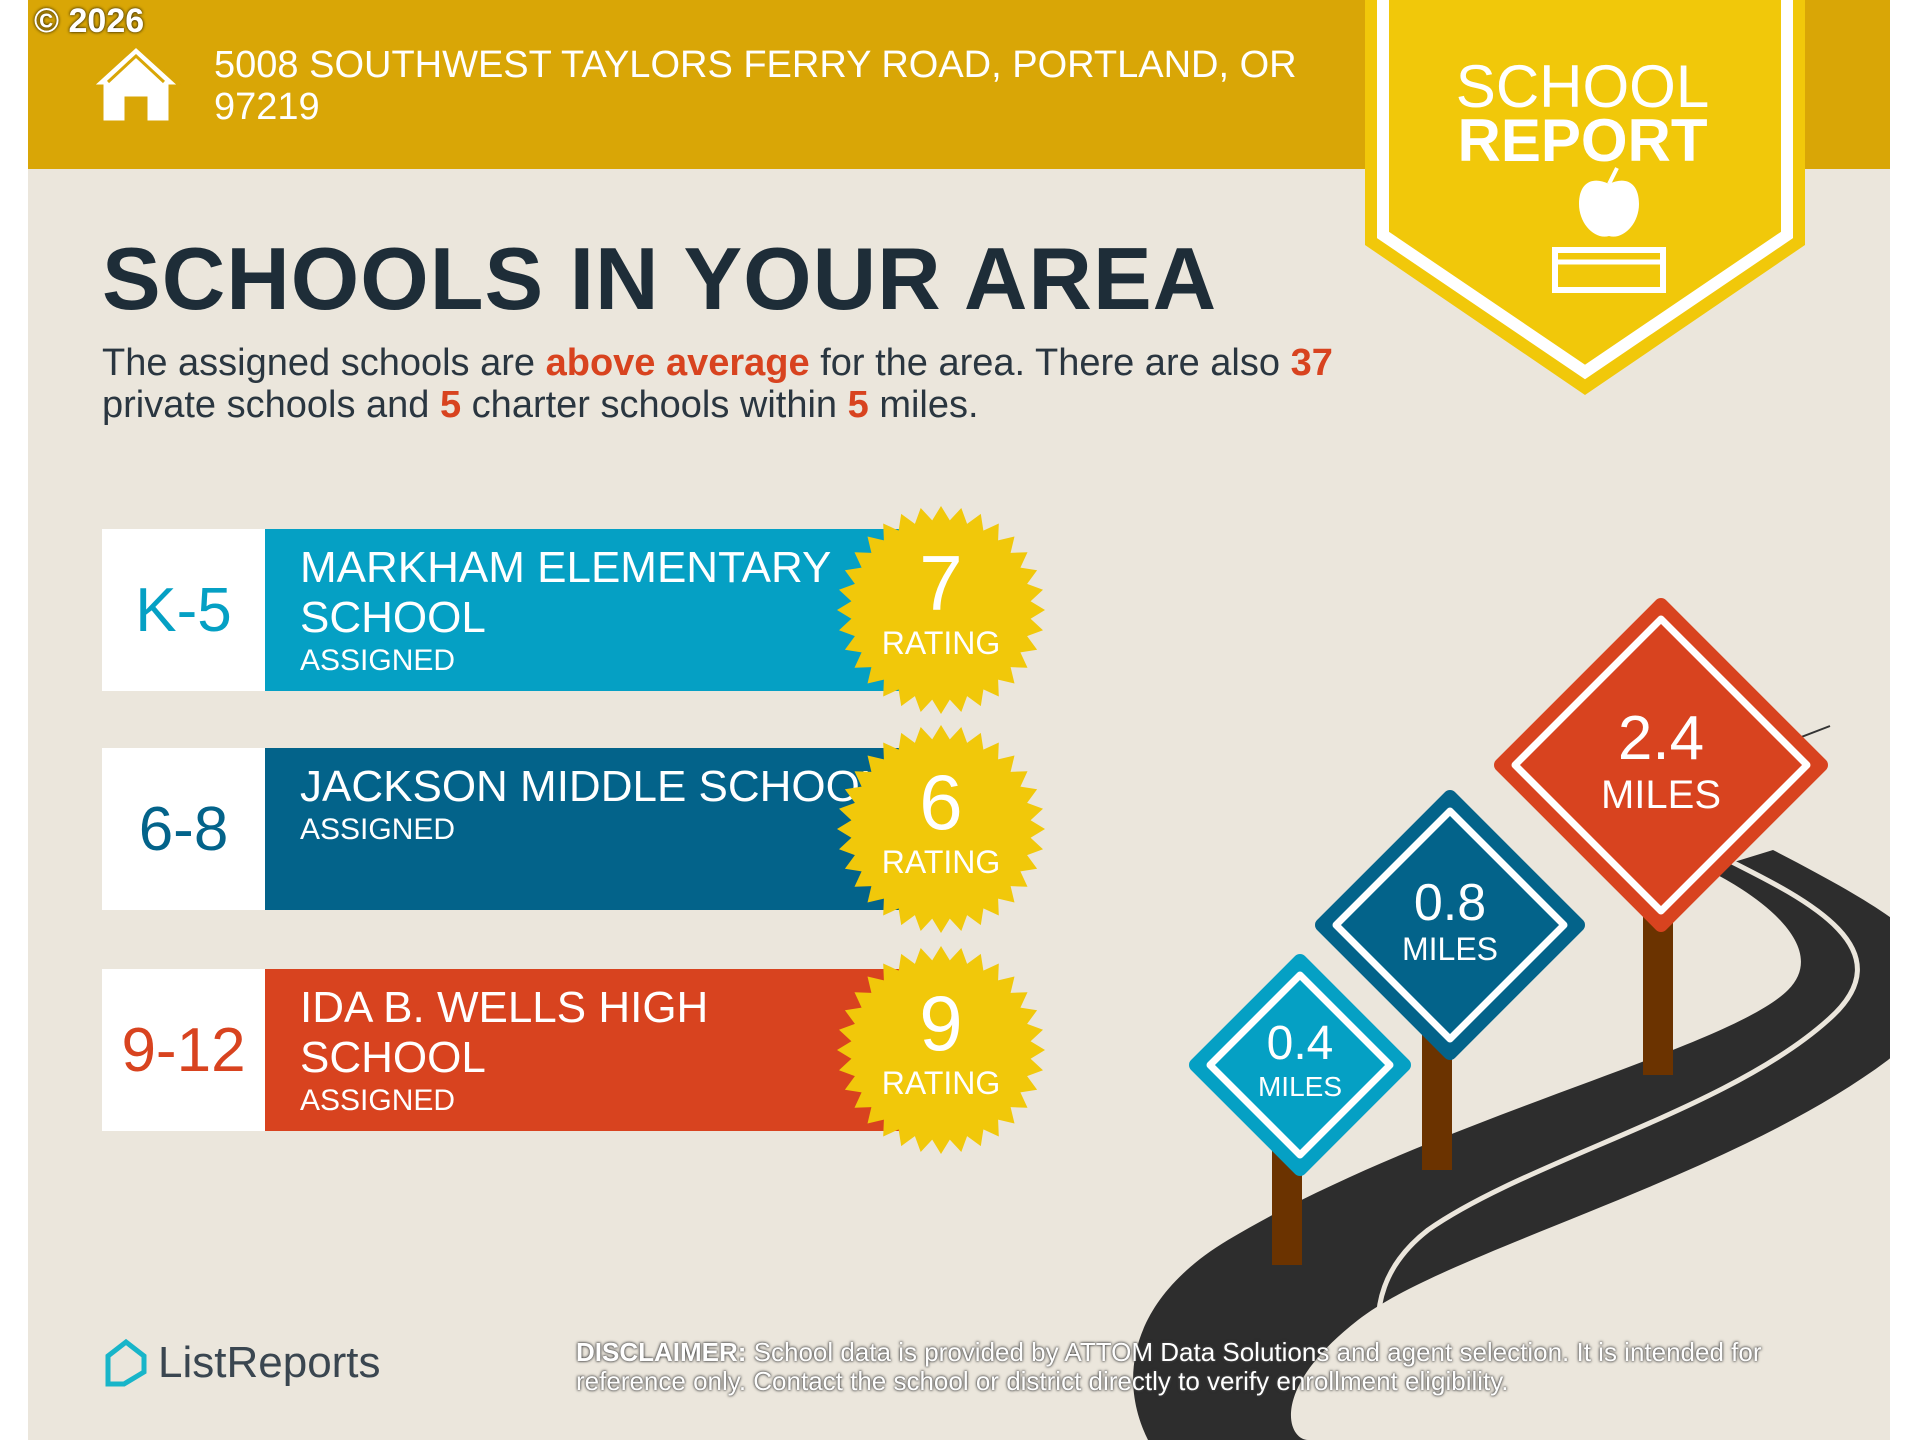 The width and height of the screenshot is (1920, 1440). I want to click on school-info: IDA B. WELLS HIGH SCHOOL ASSIGNED, so click(585, 1050).